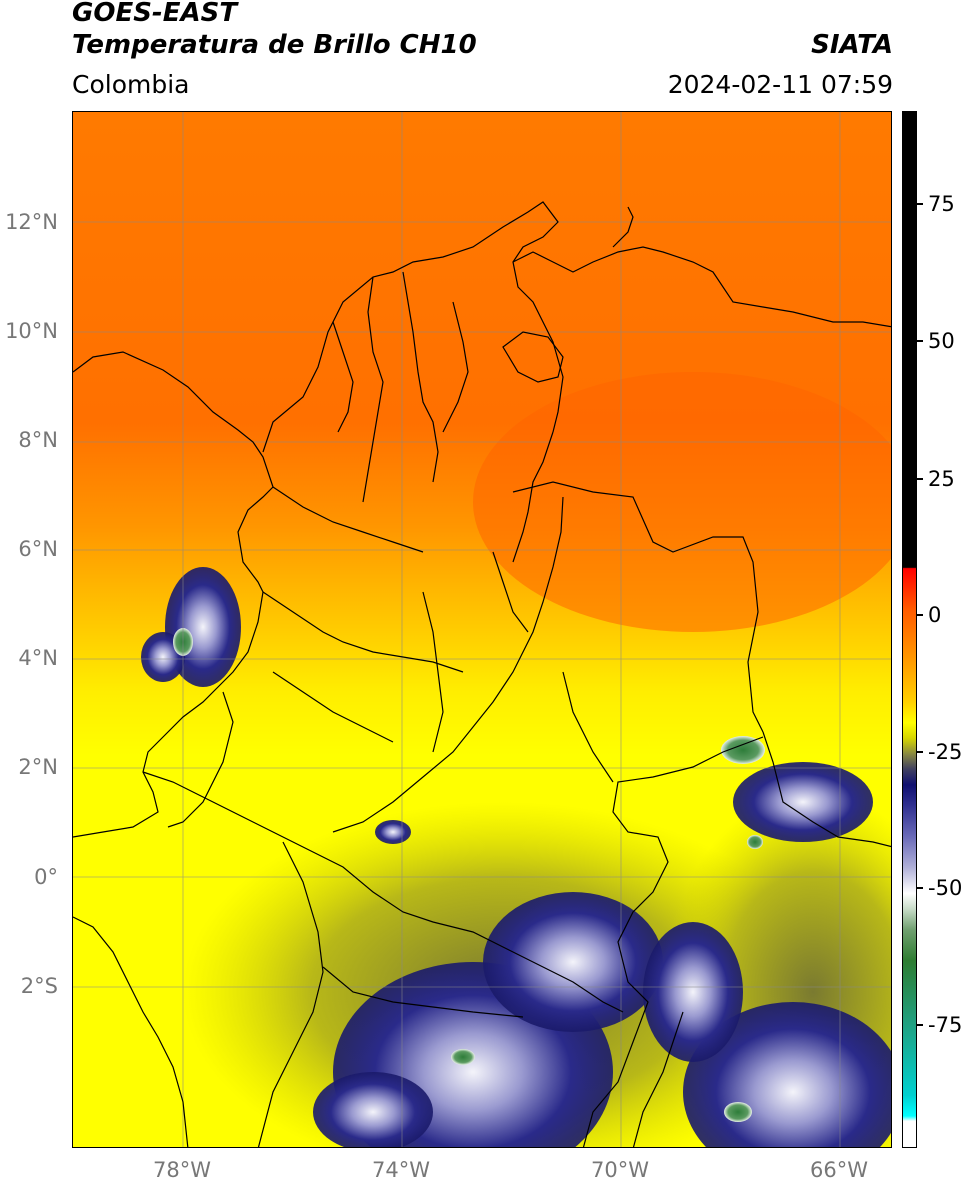 This screenshot has height=1190, width=966. Describe the element at coordinates (909, 629) in the screenshot. I see `colorbar` at that location.